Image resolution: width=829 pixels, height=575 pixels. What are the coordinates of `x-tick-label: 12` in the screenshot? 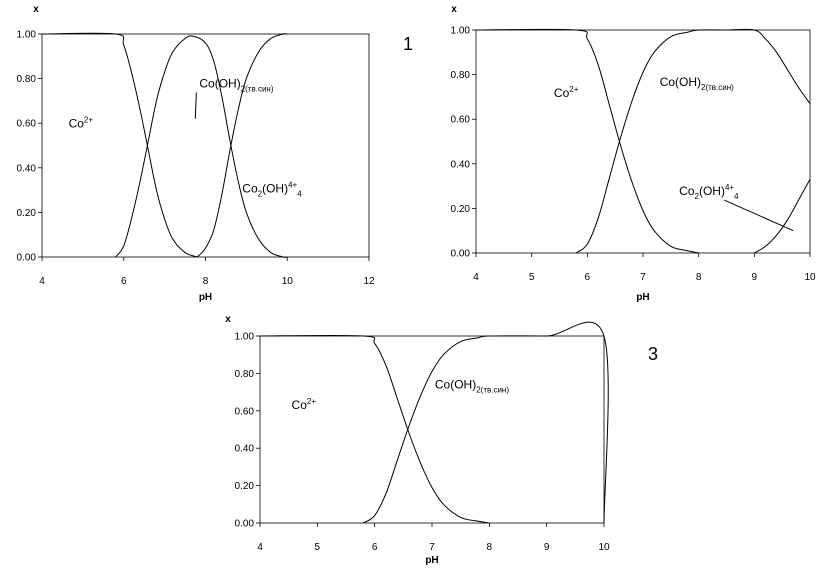 It's located at (369, 281).